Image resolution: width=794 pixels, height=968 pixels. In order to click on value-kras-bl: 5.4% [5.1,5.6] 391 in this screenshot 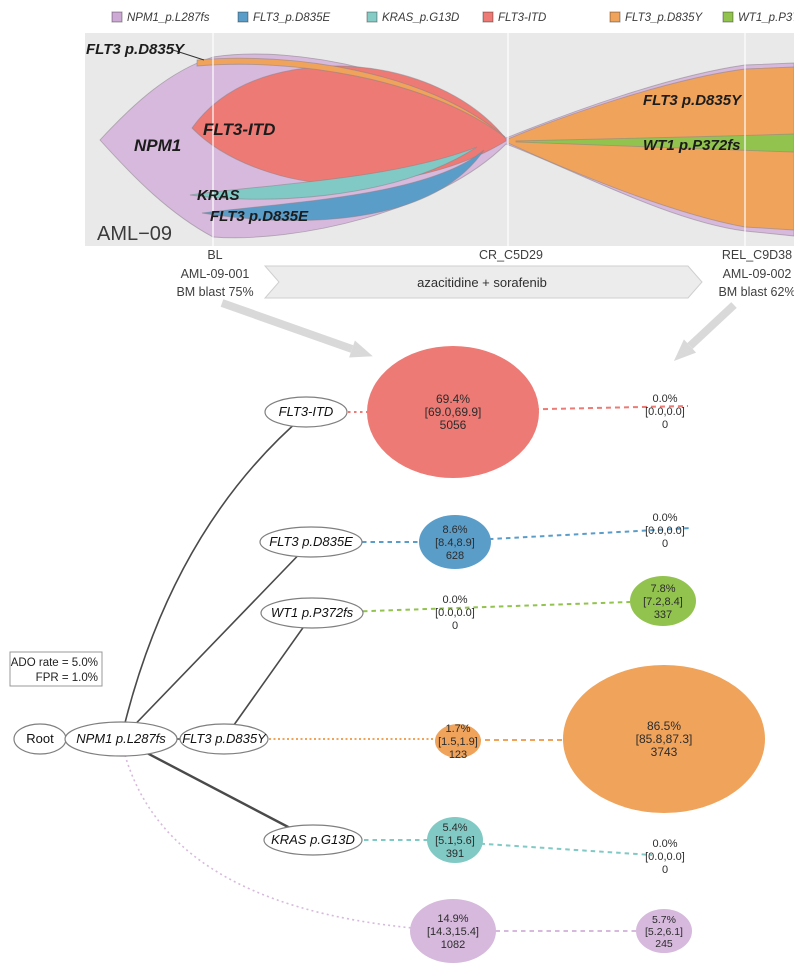, I will do `click(455, 841)`.